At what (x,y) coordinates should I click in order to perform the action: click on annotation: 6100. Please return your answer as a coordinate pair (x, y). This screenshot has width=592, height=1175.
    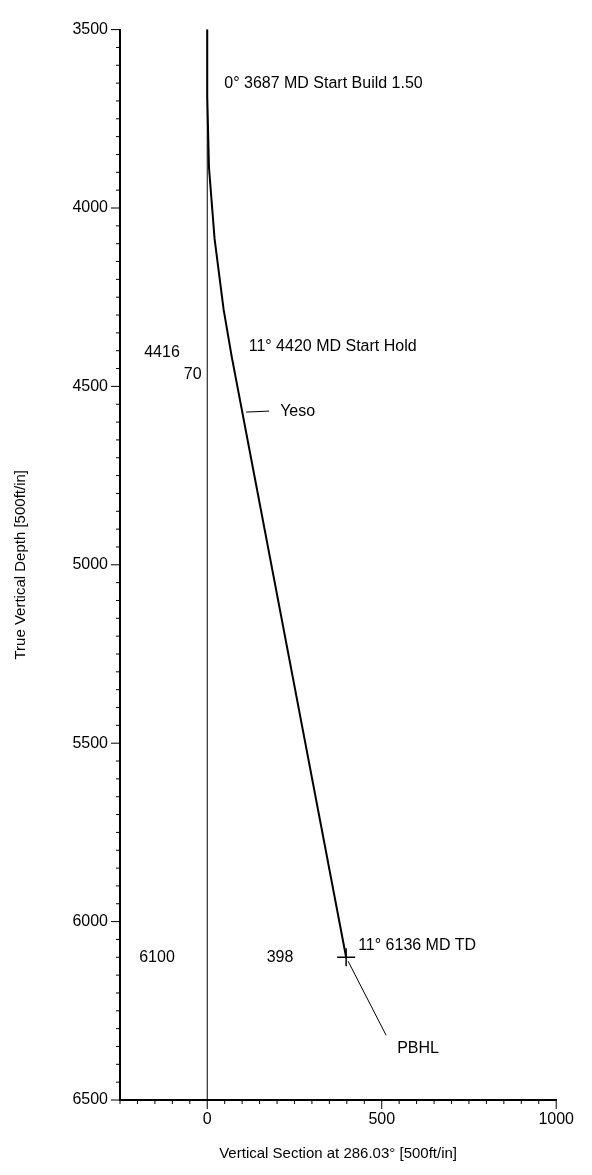
    Looking at the image, I should click on (157, 957).